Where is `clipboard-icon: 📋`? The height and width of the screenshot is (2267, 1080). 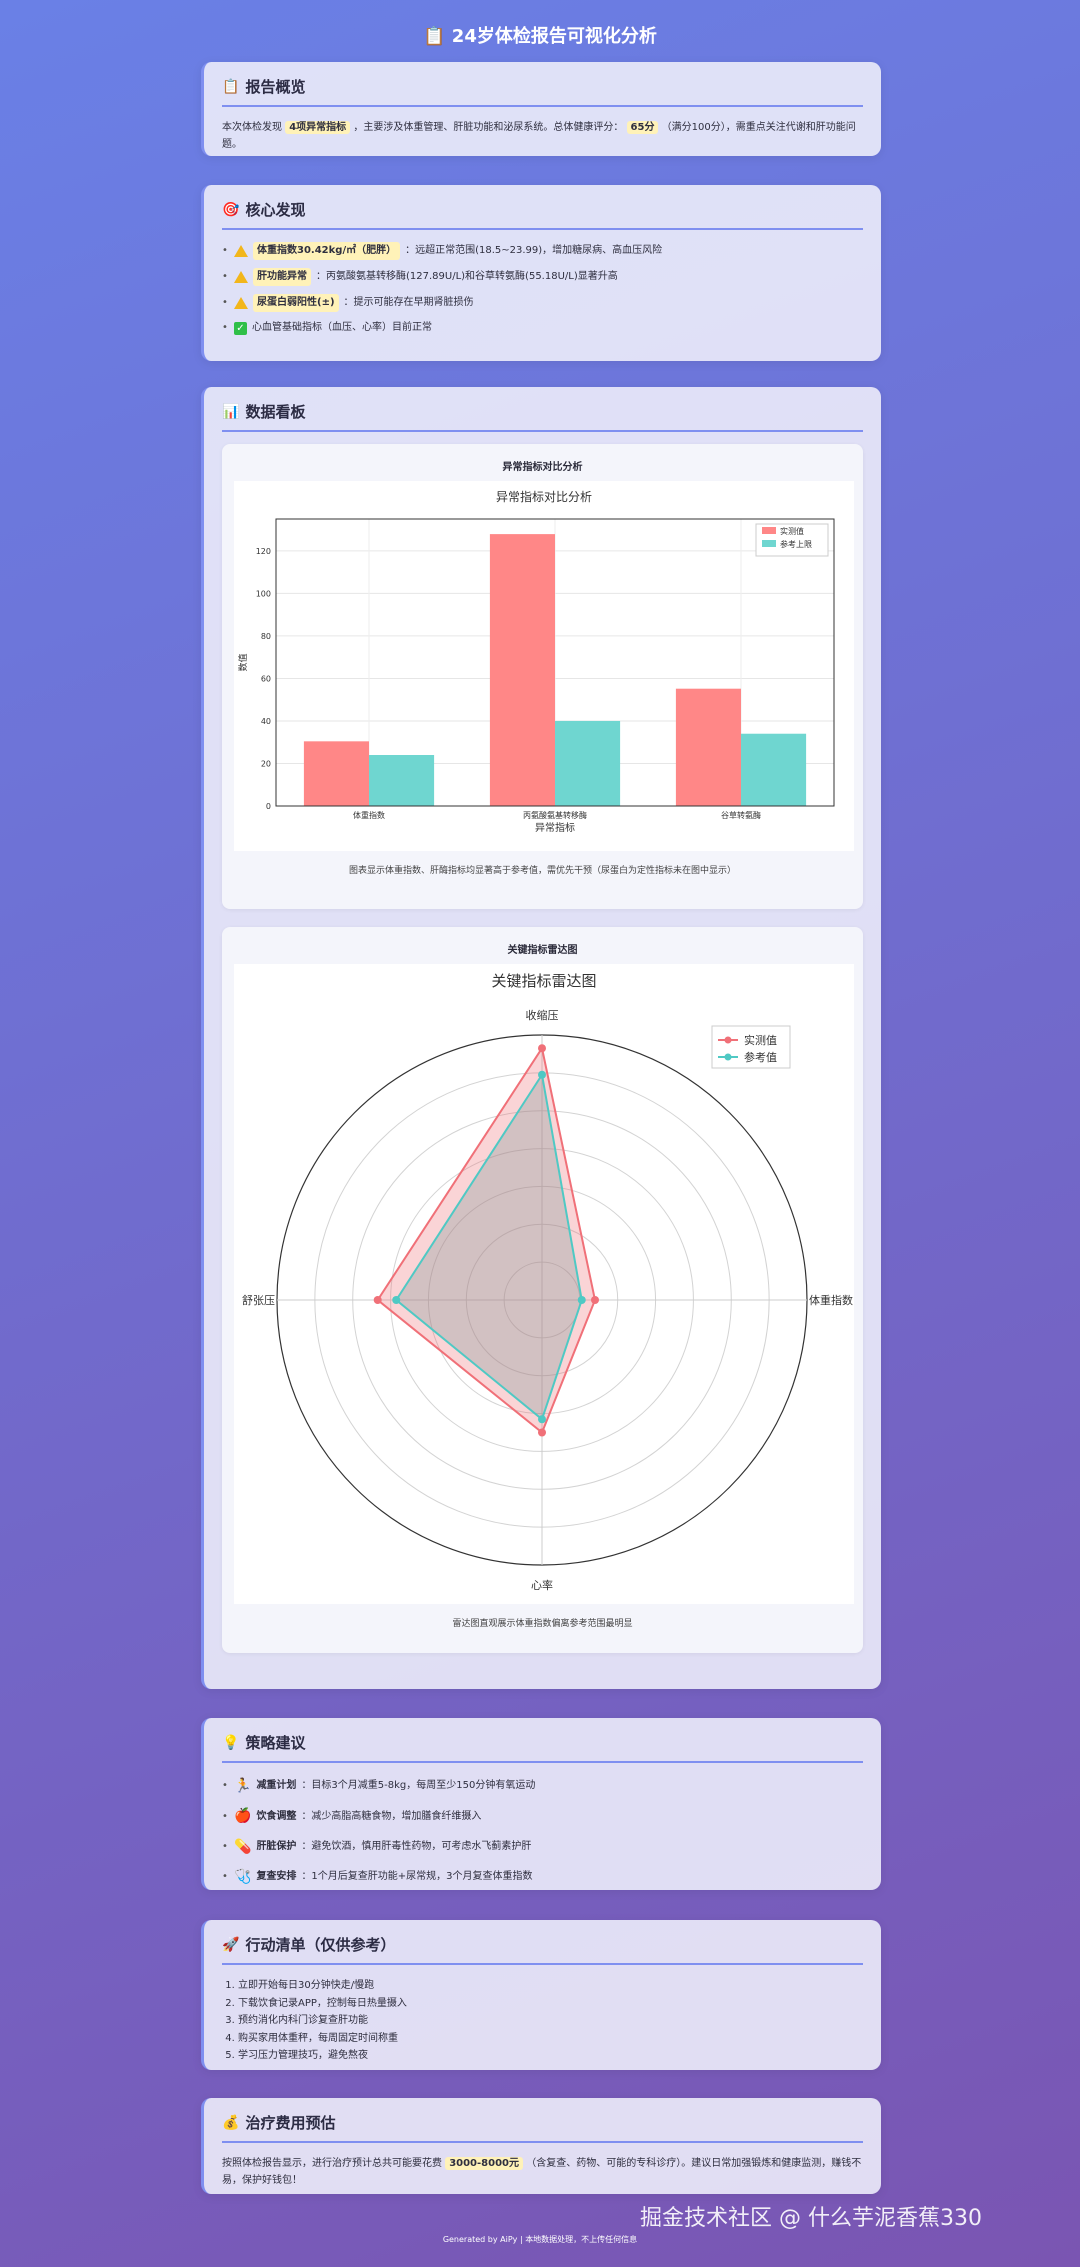 clipboard-icon: 📋 is located at coordinates (231, 86).